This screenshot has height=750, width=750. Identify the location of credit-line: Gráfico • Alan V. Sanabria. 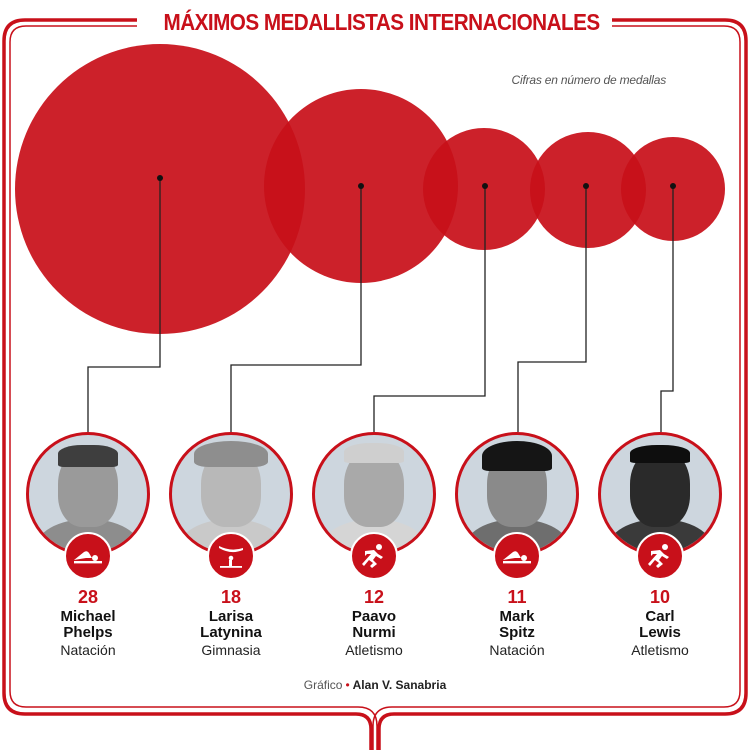
(375, 685).